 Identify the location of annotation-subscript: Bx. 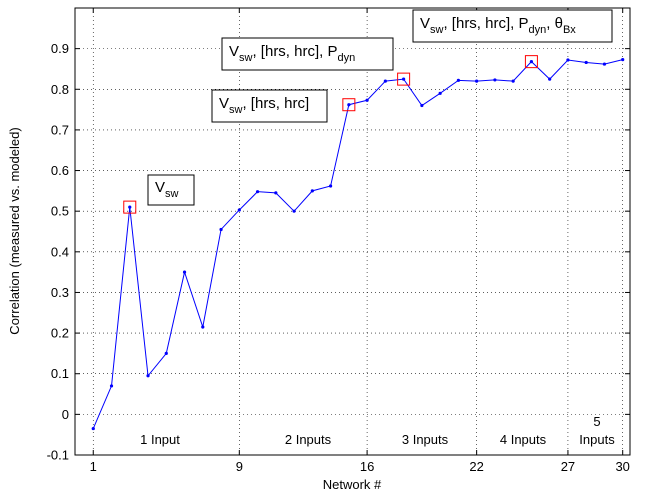
(569, 30).